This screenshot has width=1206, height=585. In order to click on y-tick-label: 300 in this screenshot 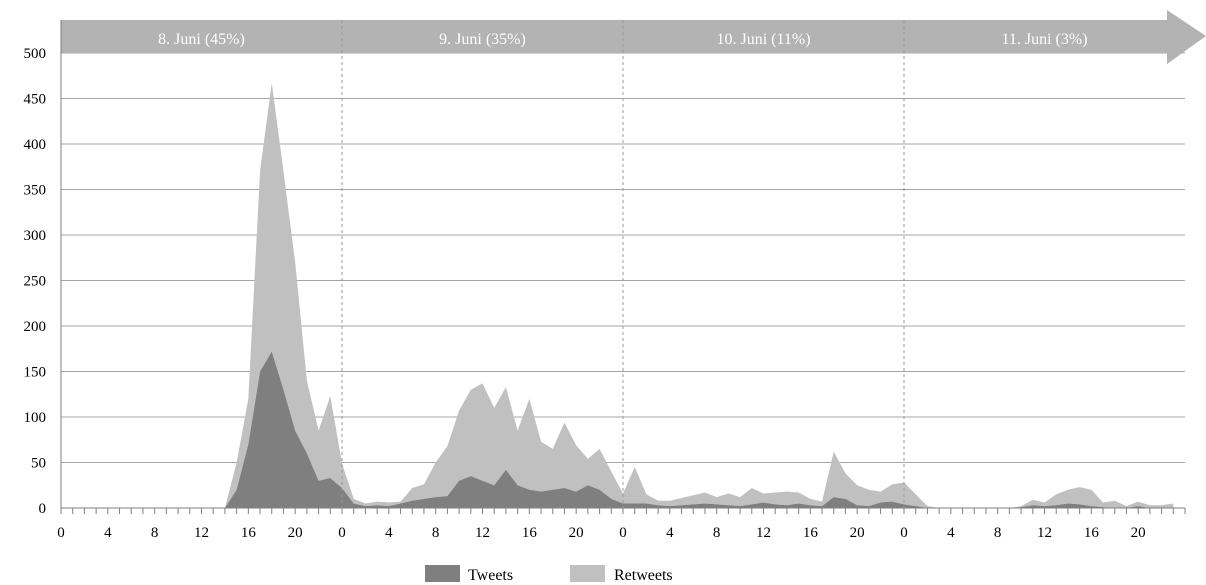, I will do `click(35, 236)`.